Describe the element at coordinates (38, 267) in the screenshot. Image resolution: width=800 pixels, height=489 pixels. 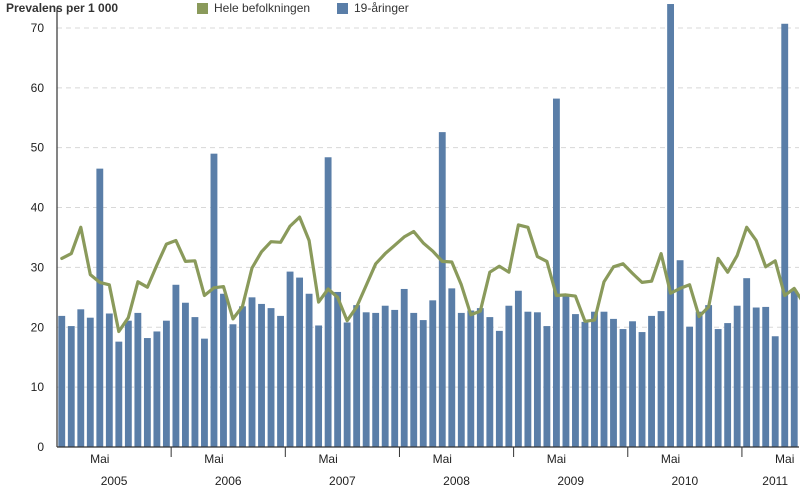
I see `y-tick-label: 30` at that location.